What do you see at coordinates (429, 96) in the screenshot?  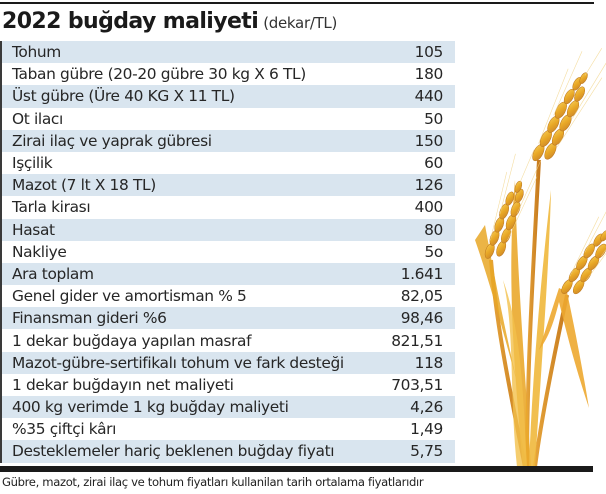 I see `row-value: 440` at bounding box center [429, 96].